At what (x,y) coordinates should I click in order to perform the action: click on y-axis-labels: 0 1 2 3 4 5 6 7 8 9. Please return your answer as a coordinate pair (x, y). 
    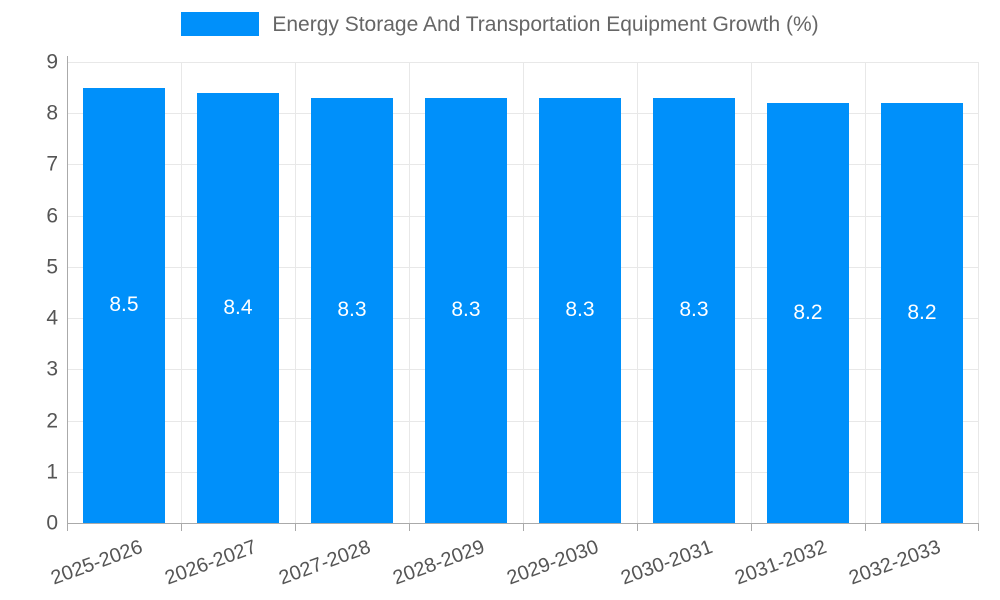
    Looking at the image, I should click on (29, 293).